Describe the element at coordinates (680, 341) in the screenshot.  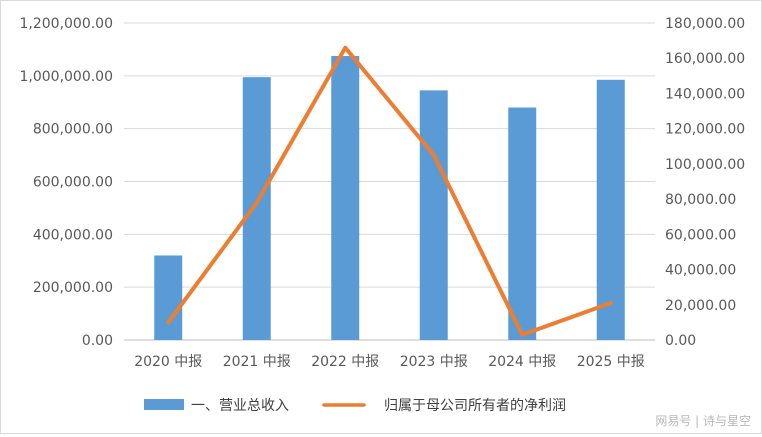
I see `right-axis-tick-label: 0.00` at that location.